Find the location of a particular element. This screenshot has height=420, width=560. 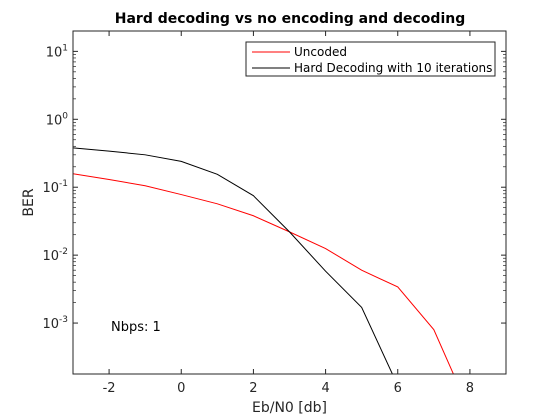

x-axis-label: Eb/N0 [db] is located at coordinates (289, 408).